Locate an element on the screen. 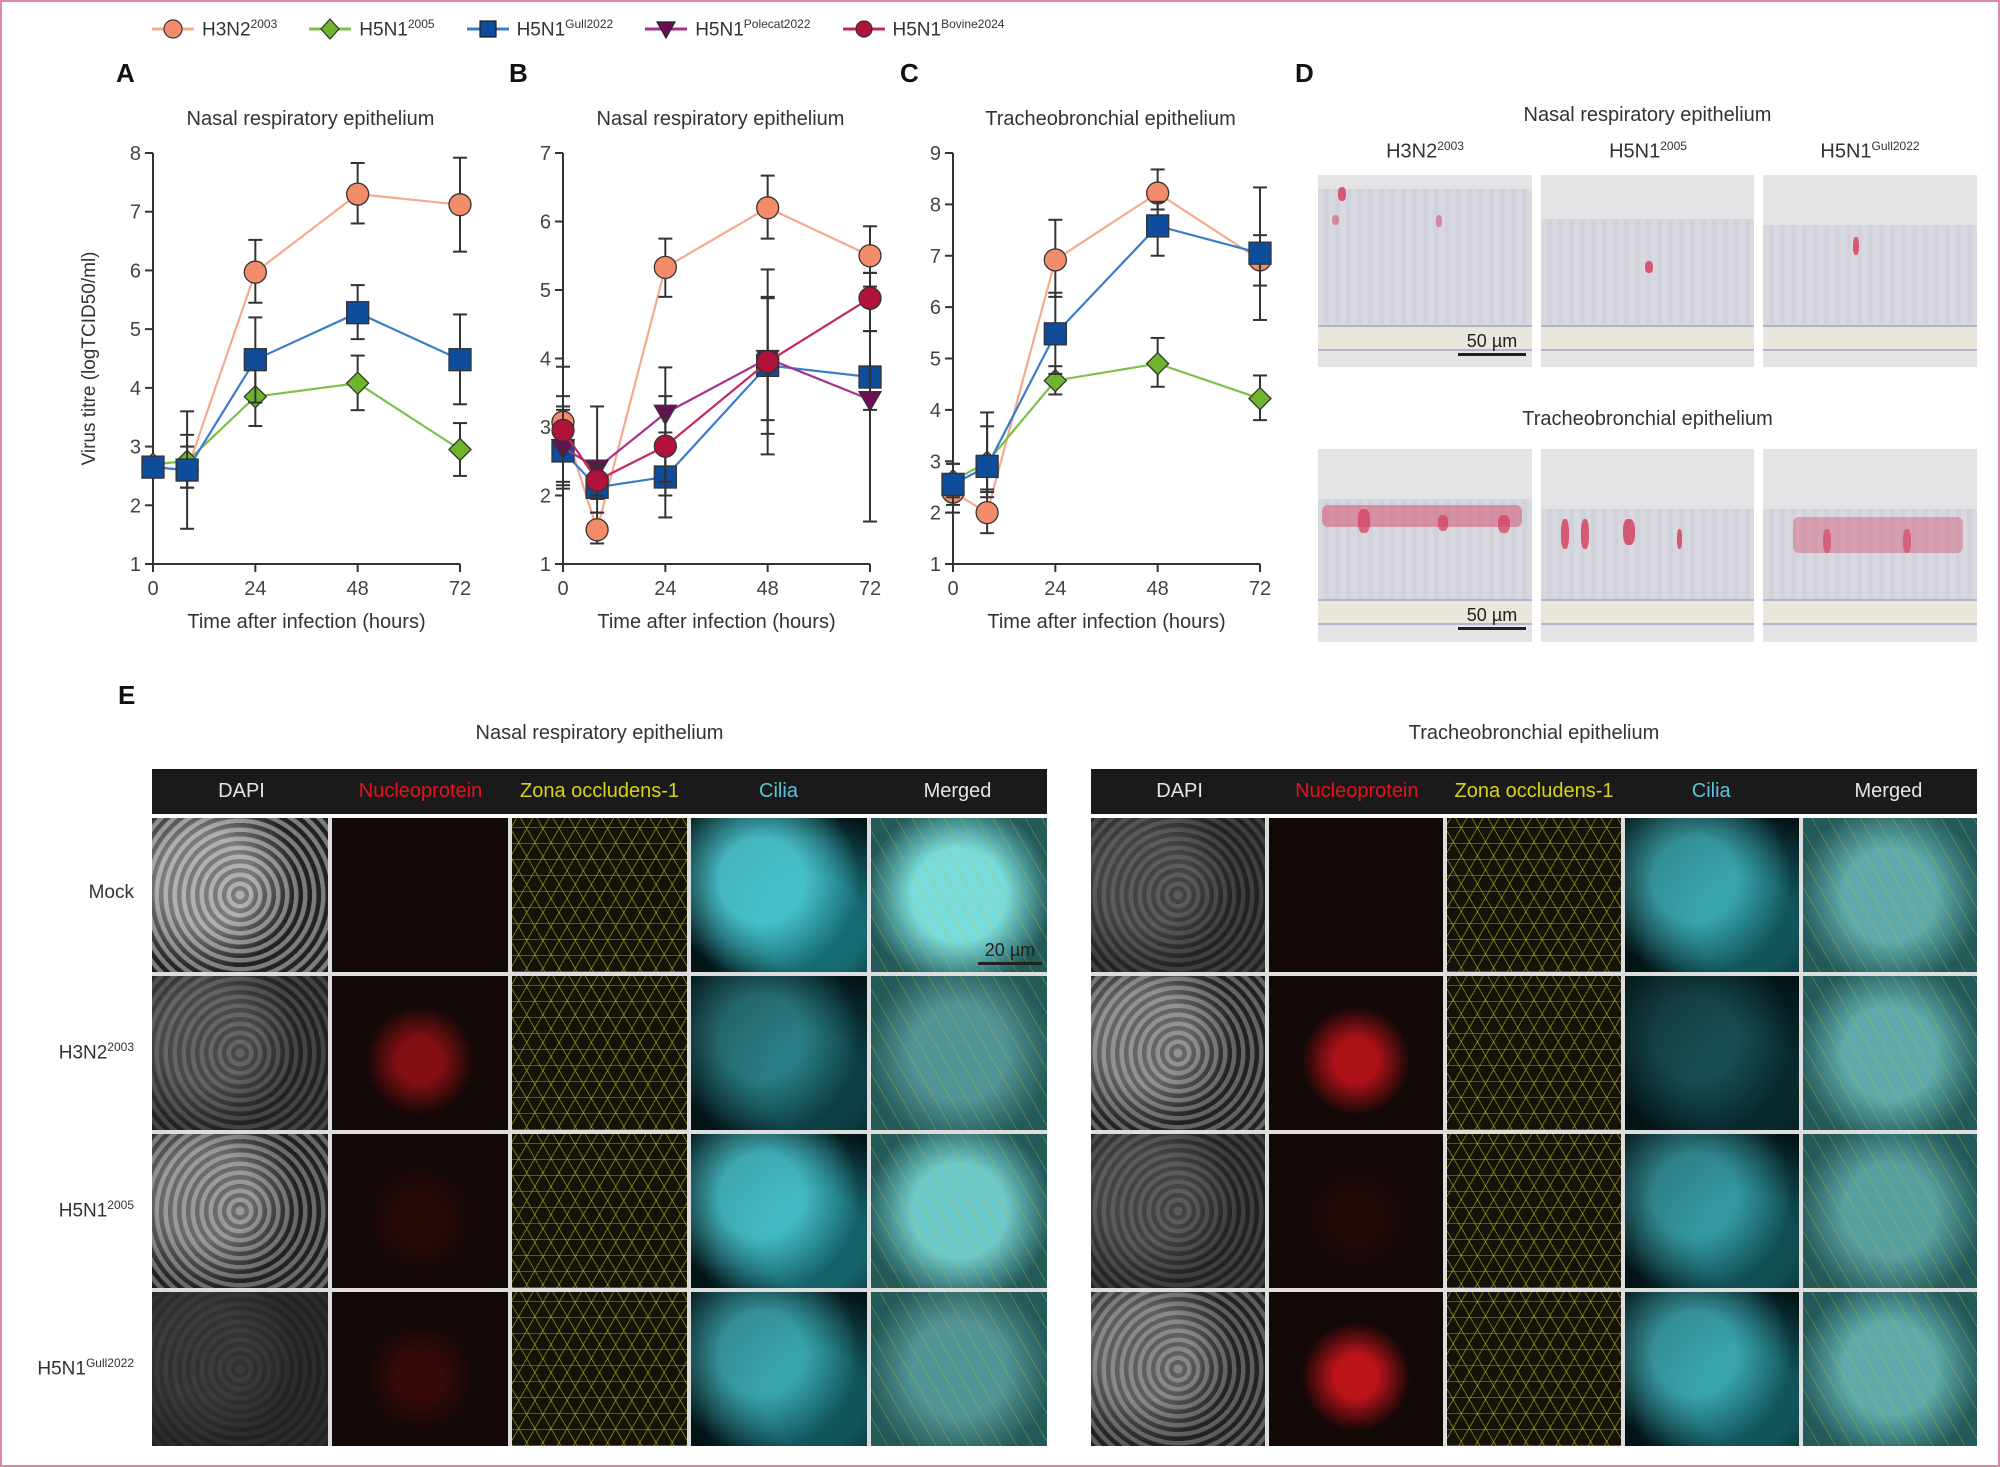  scale-bar: 50 µm is located at coordinates (1492, 343).